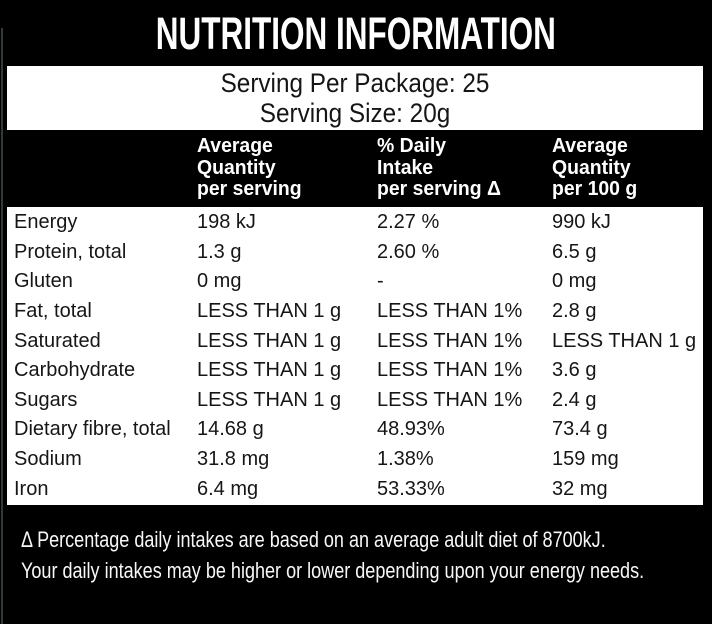  I want to click on nutrient-label: Saturated, so click(57, 340).